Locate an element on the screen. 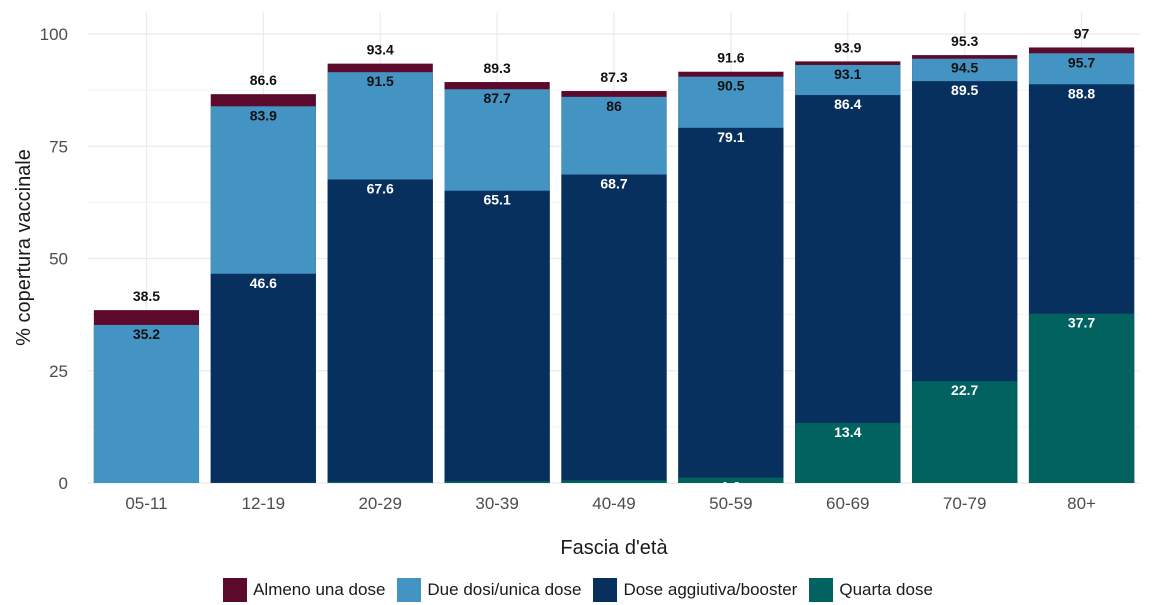 The image size is (1156, 605). data-label: 13.4 is located at coordinates (847, 432).